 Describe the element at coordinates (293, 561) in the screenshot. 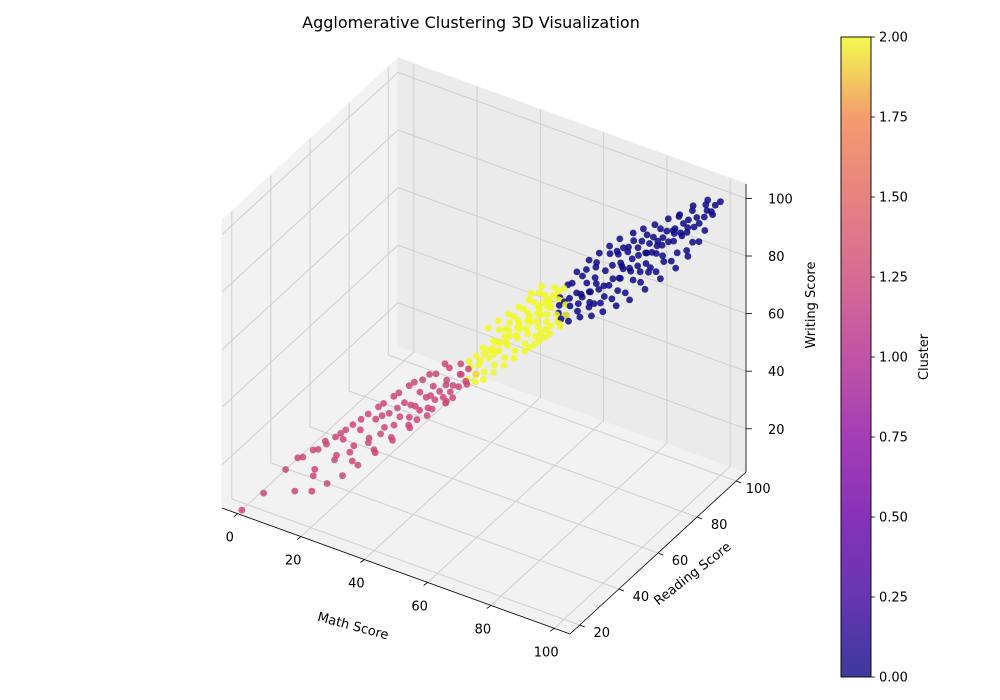

I see `x-tick-label: 20` at that location.